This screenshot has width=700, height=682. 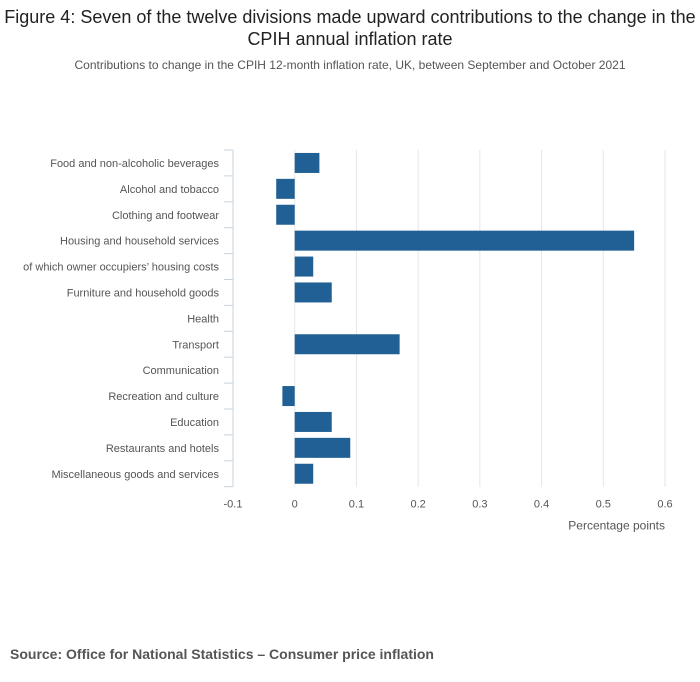 What do you see at coordinates (134, 164) in the screenshot?
I see `category-label: Food and non-alcoholic beverages` at bounding box center [134, 164].